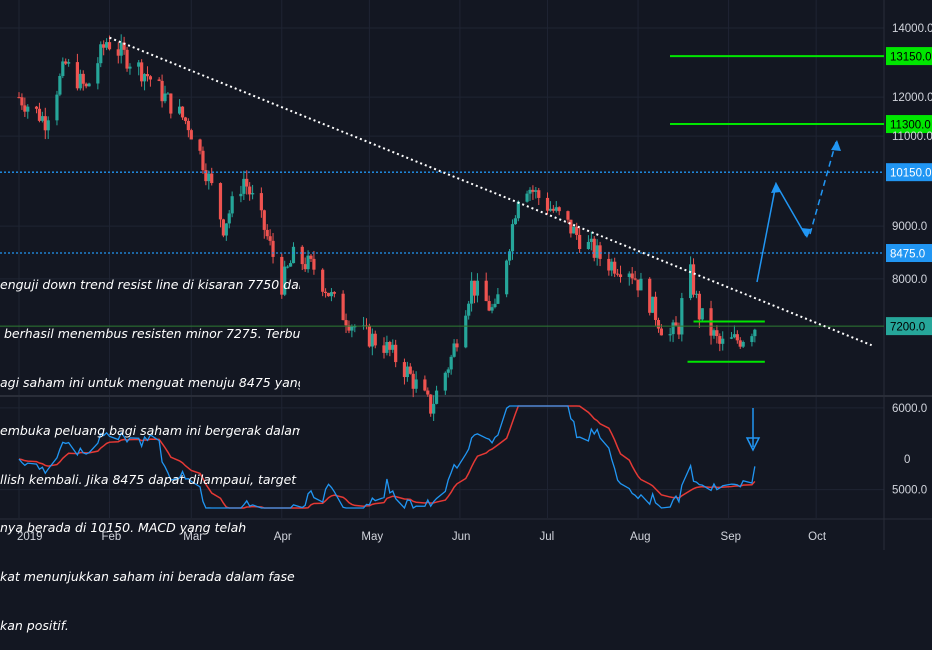 The height and width of the screenshot is (650, 932). I want to click on macd-pane, so click(389, 457).